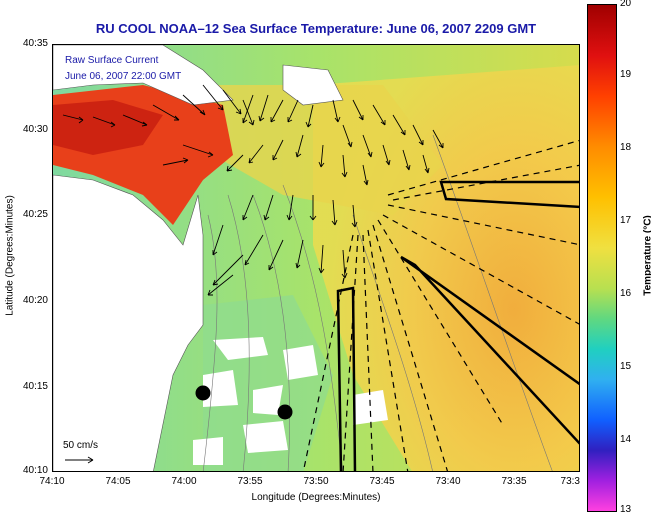 The image size is (651, 518). What do you see at coordinates (626, 147) in the screenshot?
I see `colorbar-tick: 18` at bounding box center [626, 147].